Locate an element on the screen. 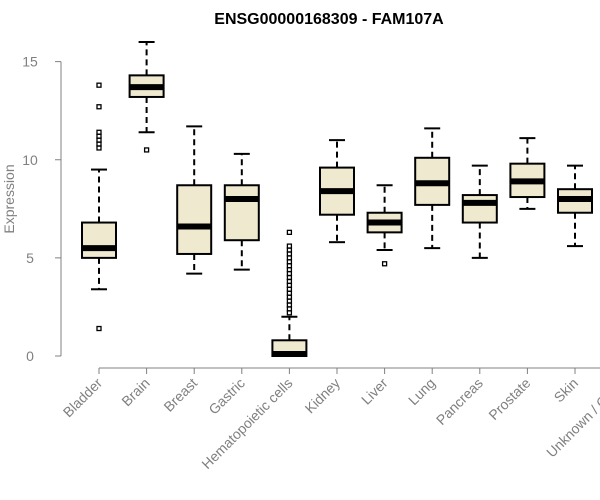 Image resolution: width=600 pixels, height=500 pixels. x-tick-label: Gastric is located at coordinates (226, 396).